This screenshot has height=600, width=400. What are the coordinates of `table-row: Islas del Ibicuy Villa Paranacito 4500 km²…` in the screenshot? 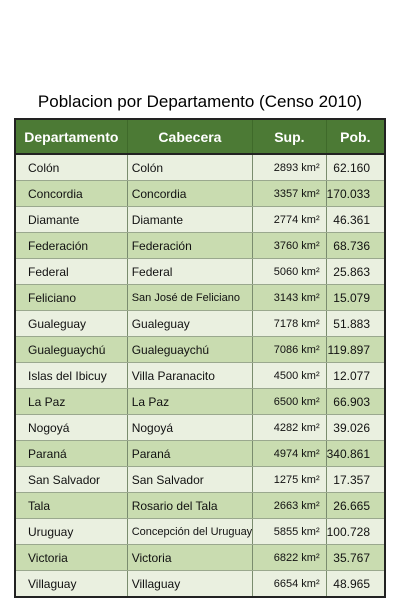 It's located at (200, 375).